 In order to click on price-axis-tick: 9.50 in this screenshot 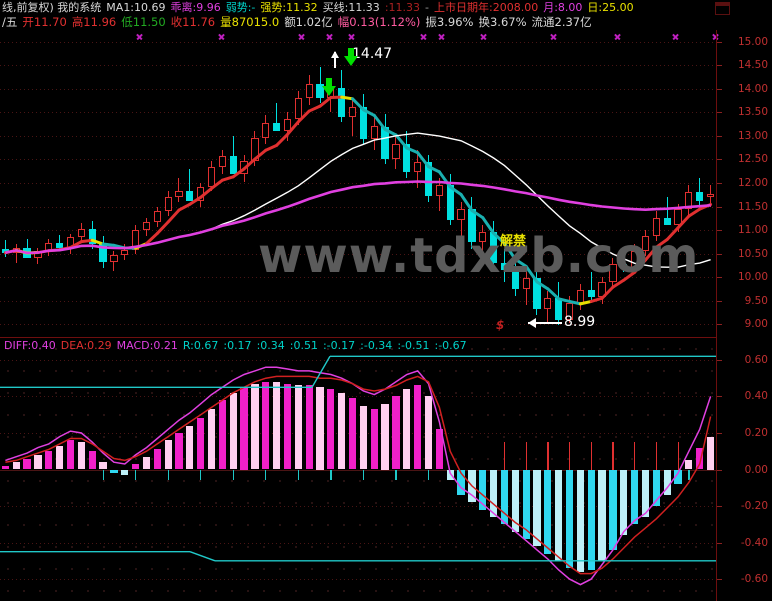, I will do `click(756, 300)`.